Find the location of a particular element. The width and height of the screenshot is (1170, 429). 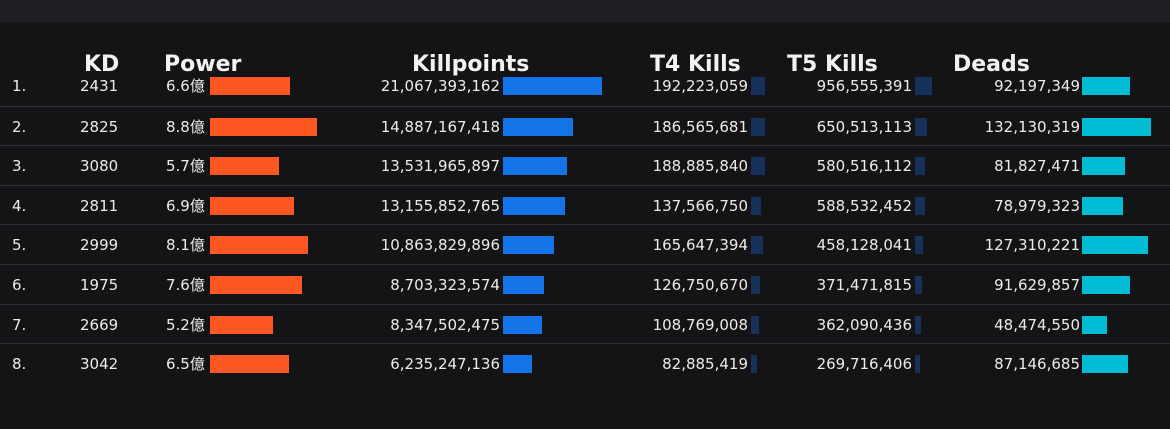

deads-cell: 132,130,319 is located at coordinates (1032, 126).